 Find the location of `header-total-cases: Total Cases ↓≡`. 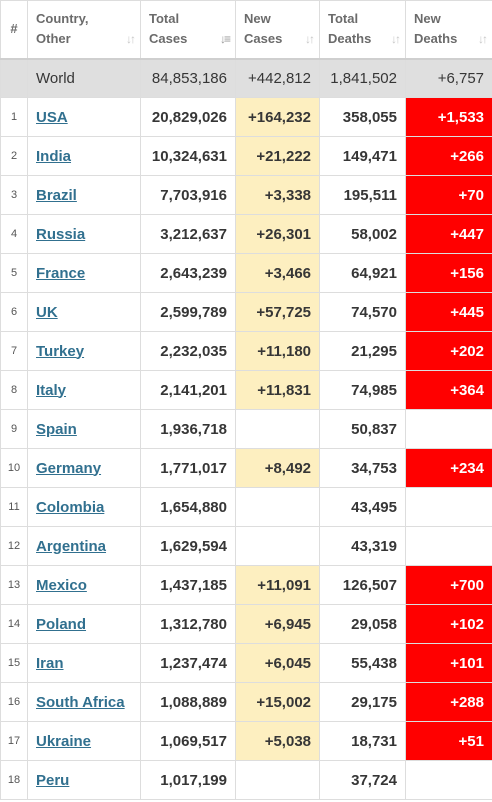

header-total-cases: Total Cases ↓≡ is located at coordinates (188, 30).